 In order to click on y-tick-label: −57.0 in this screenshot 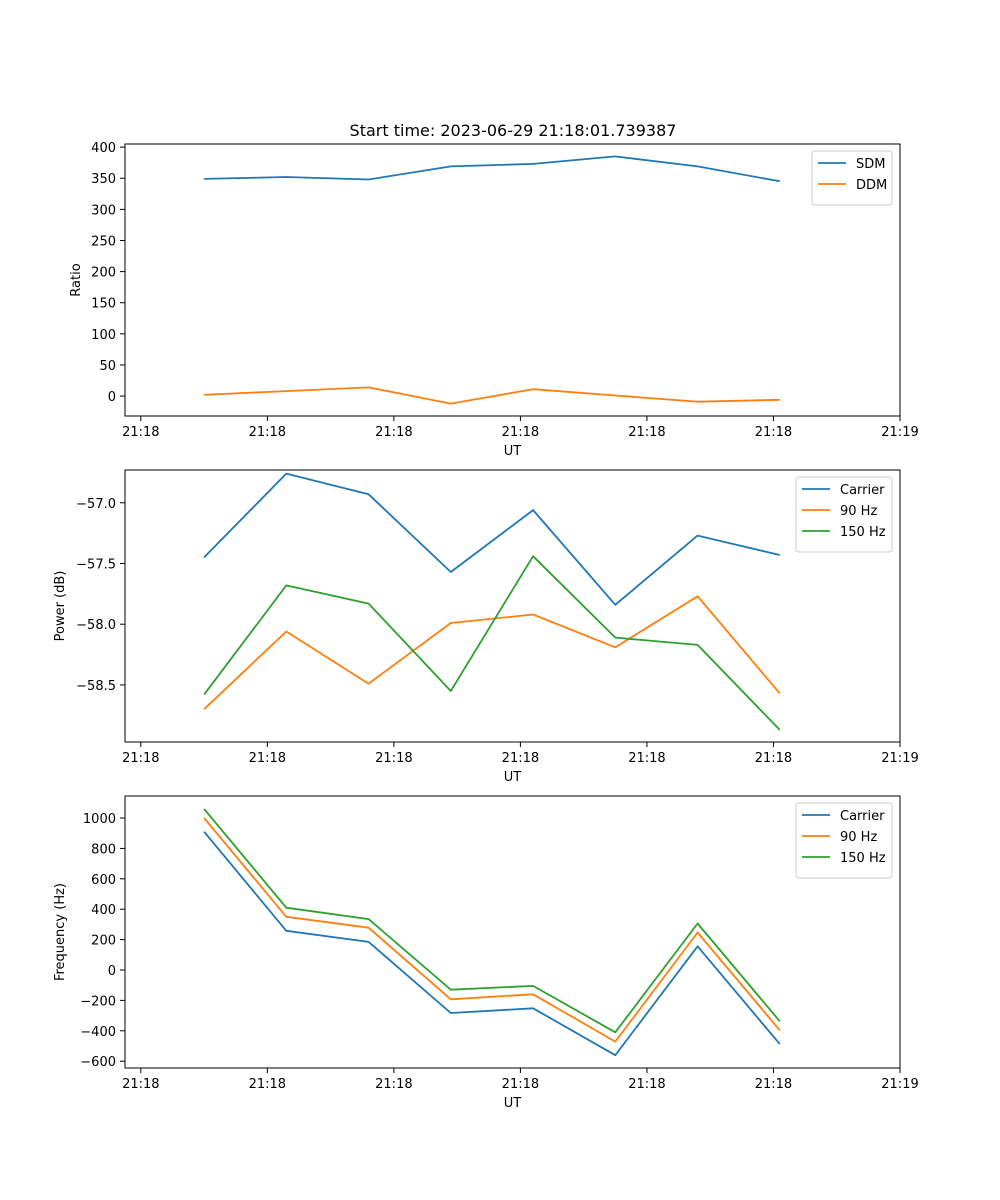, I will do `click(96, 504)`.